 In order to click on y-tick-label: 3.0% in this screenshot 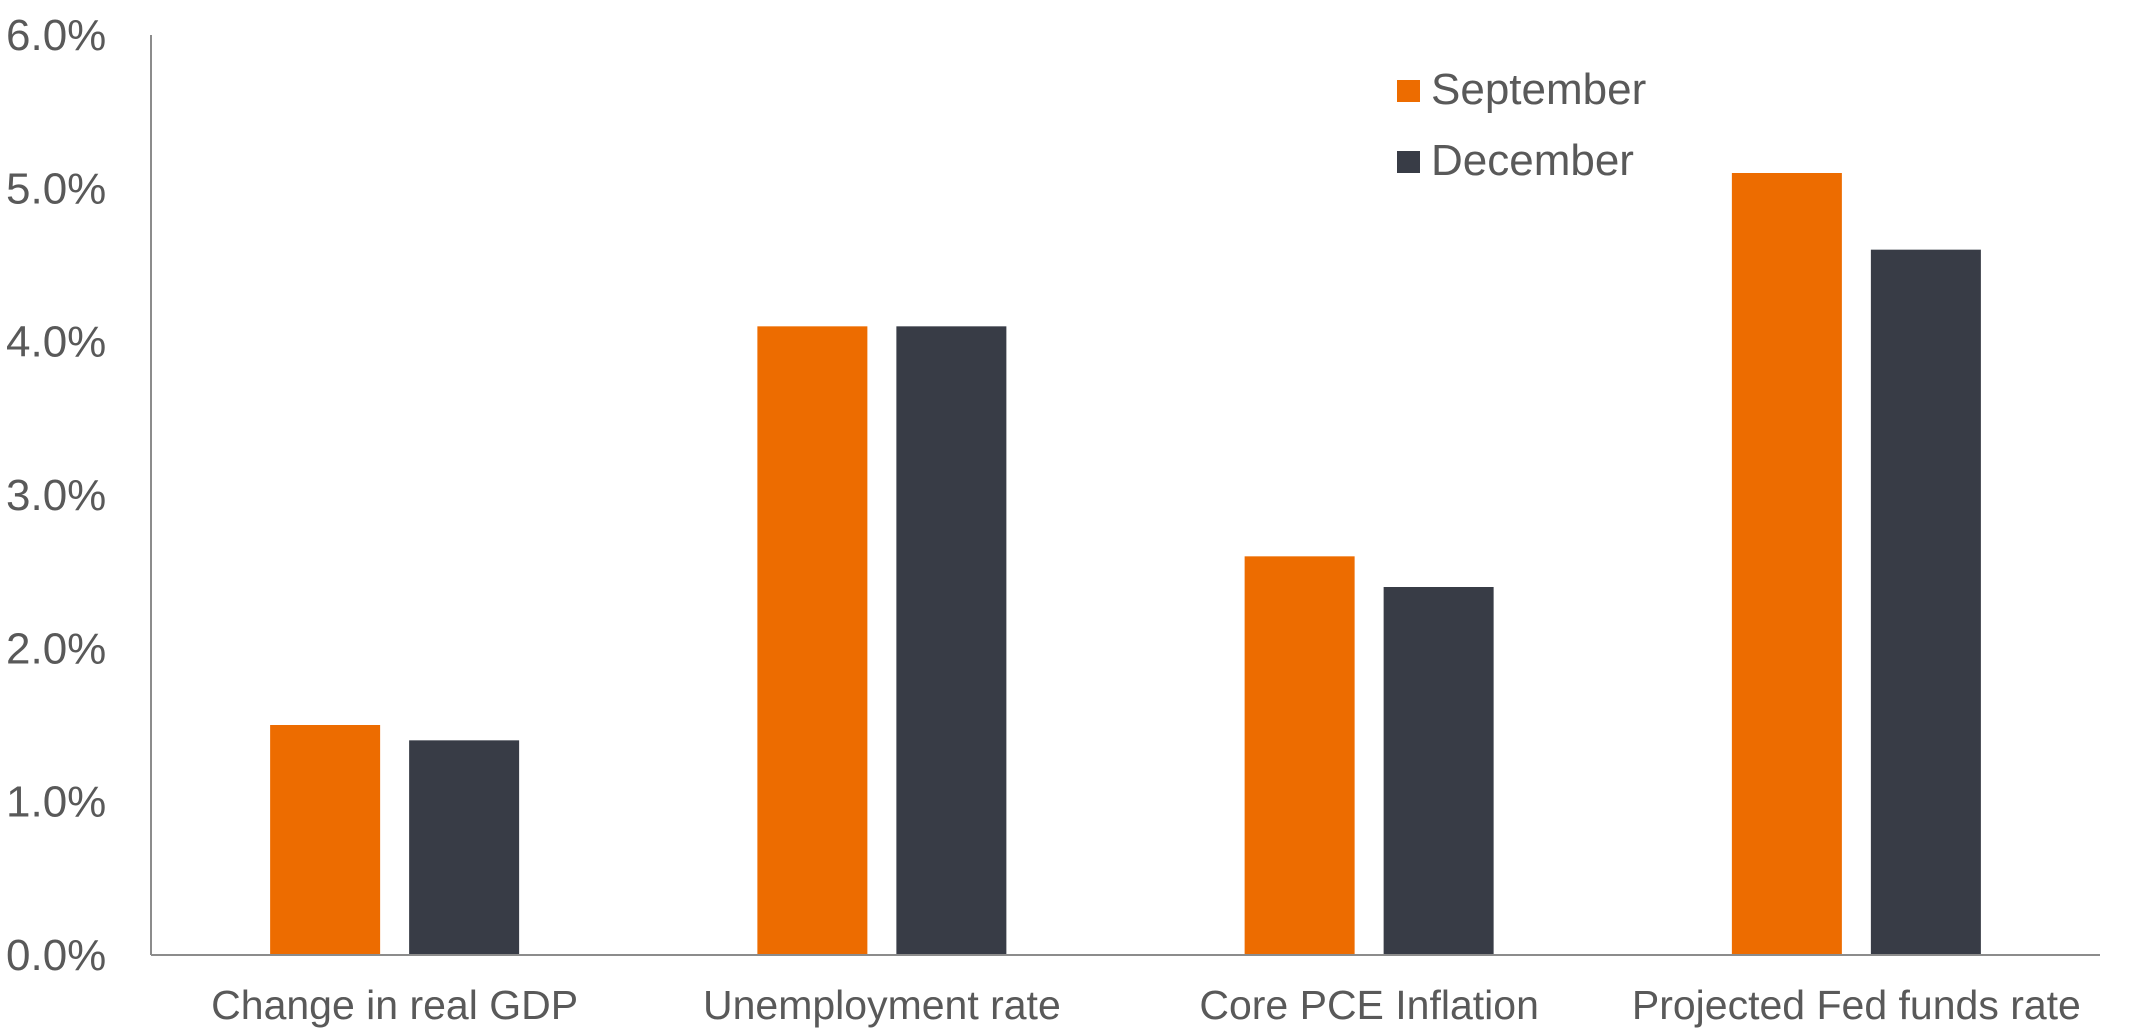, I will do `click(56, 495)`.